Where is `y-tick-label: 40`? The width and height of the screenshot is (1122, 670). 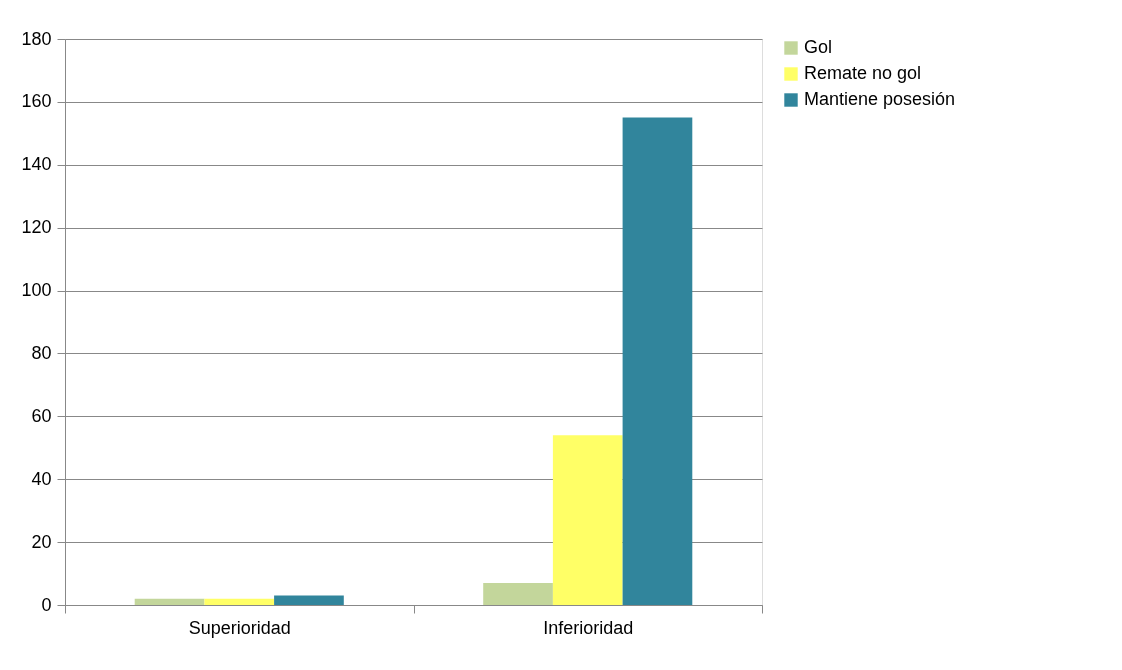 y-tick-label: 40 is located at coordinates (41, 478).